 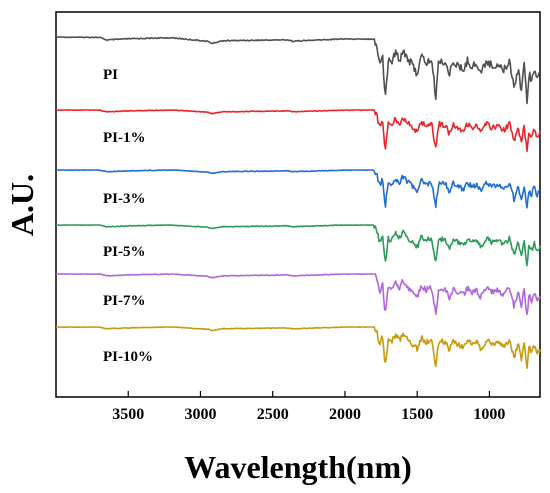 I want to click on x-axis-ticks: 3500 3000 2500 2000 1500 1000, so click(x=308, y=407).